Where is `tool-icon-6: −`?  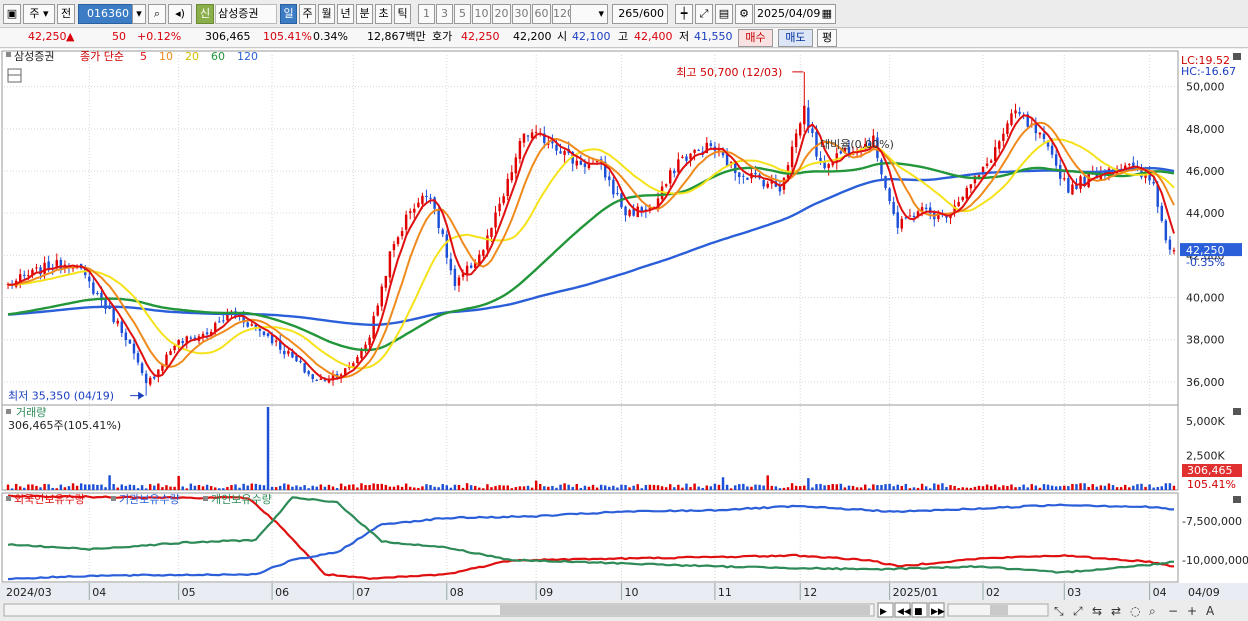
tool-icon-6: − is located at coordinates (1173, 611).